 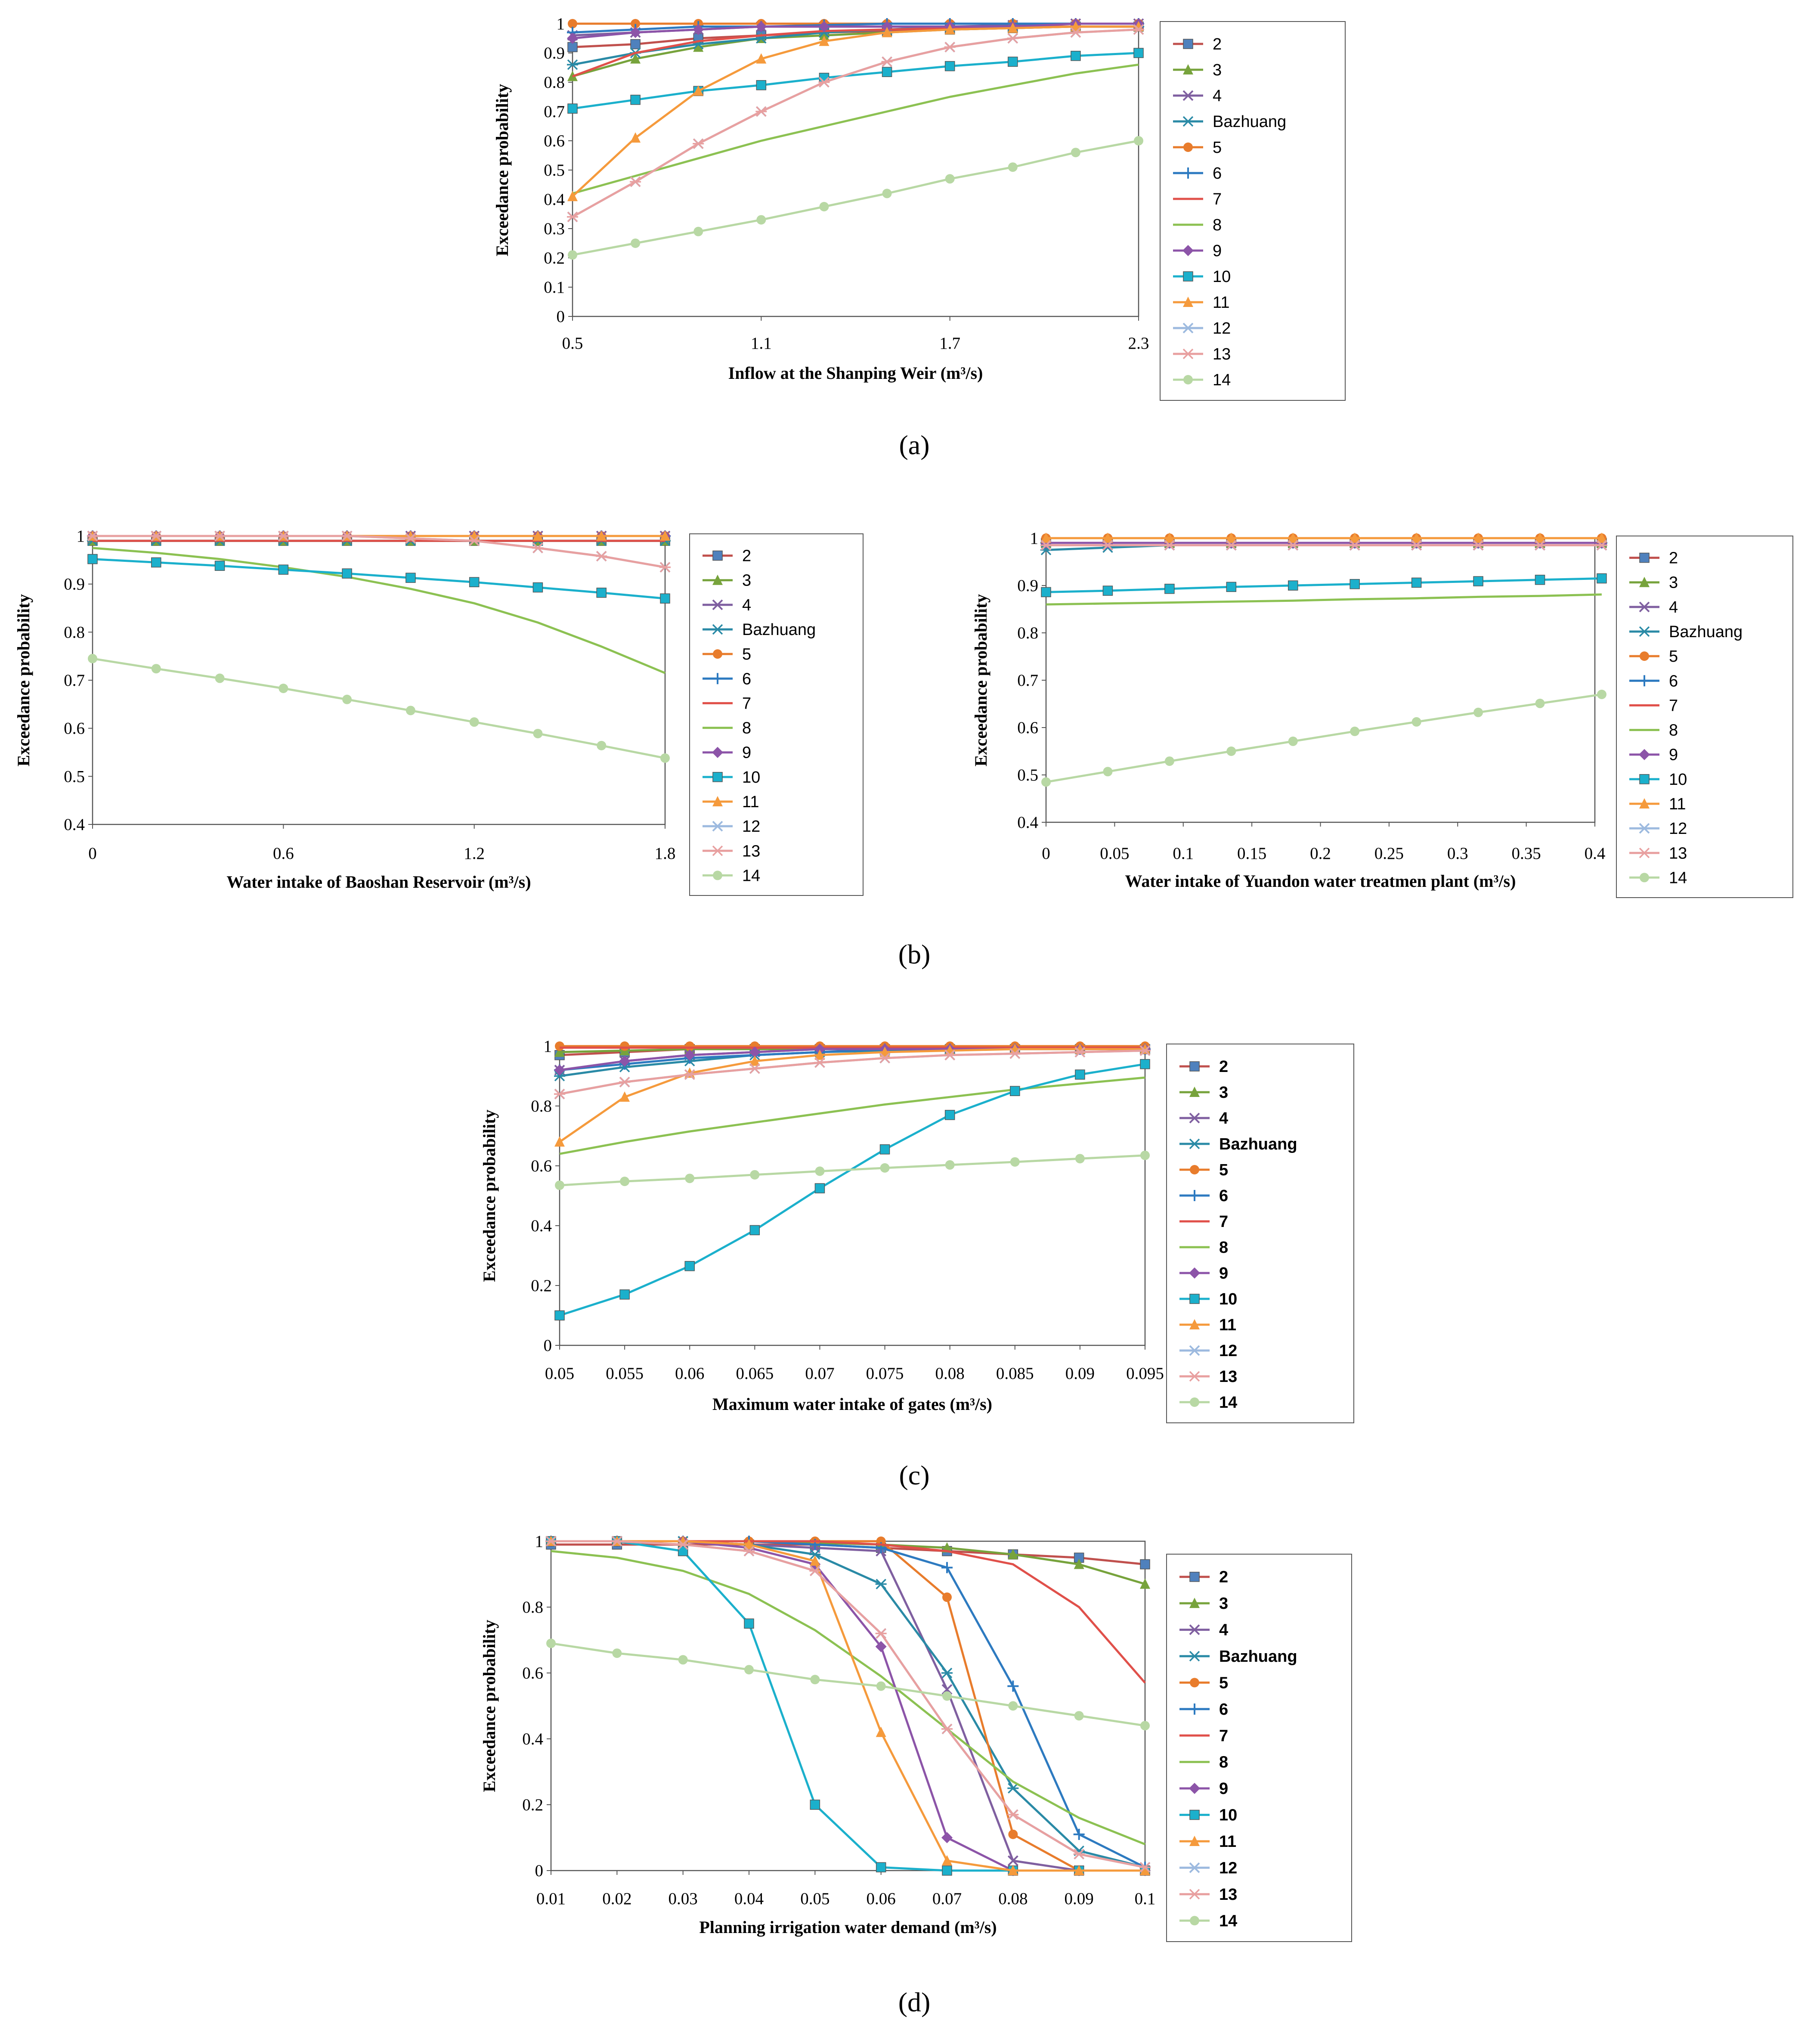 What do you see at coordinates (1202, 354) in the screenshot?
I see `legend-entry: 13` at bounding box center [1202, 354].